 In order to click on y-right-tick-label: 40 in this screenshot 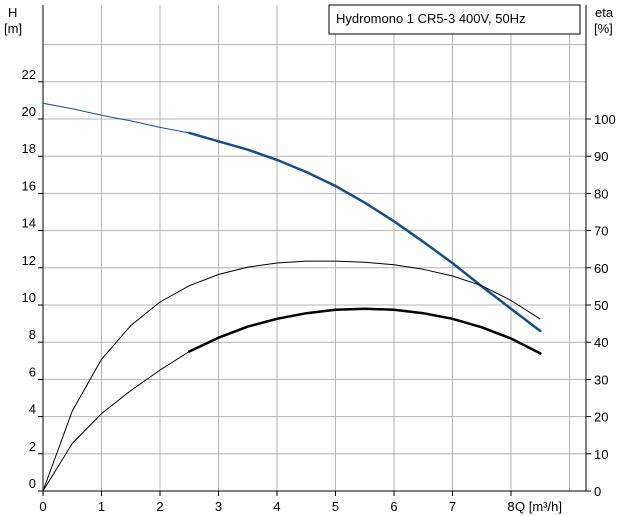, I will do `click(601, 342)`.